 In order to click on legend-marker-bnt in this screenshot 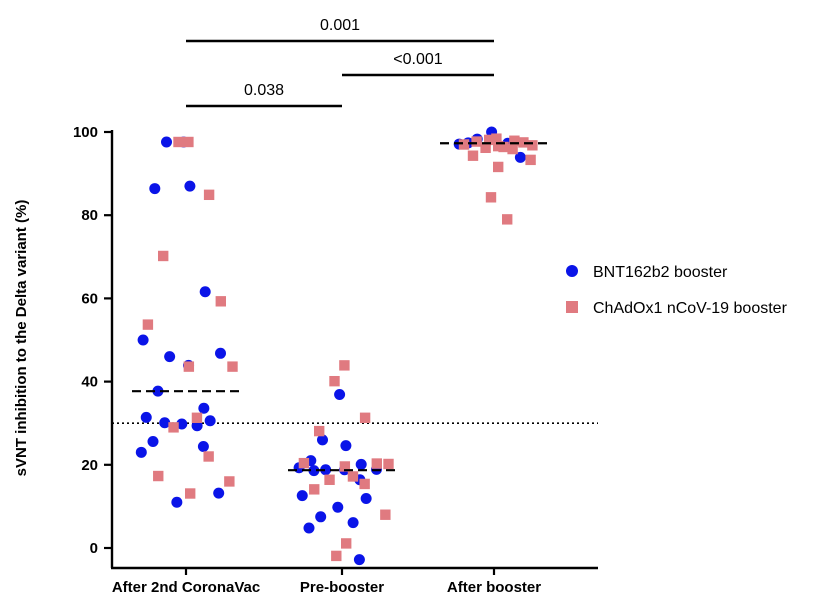, I will do `click(572, 271)`.